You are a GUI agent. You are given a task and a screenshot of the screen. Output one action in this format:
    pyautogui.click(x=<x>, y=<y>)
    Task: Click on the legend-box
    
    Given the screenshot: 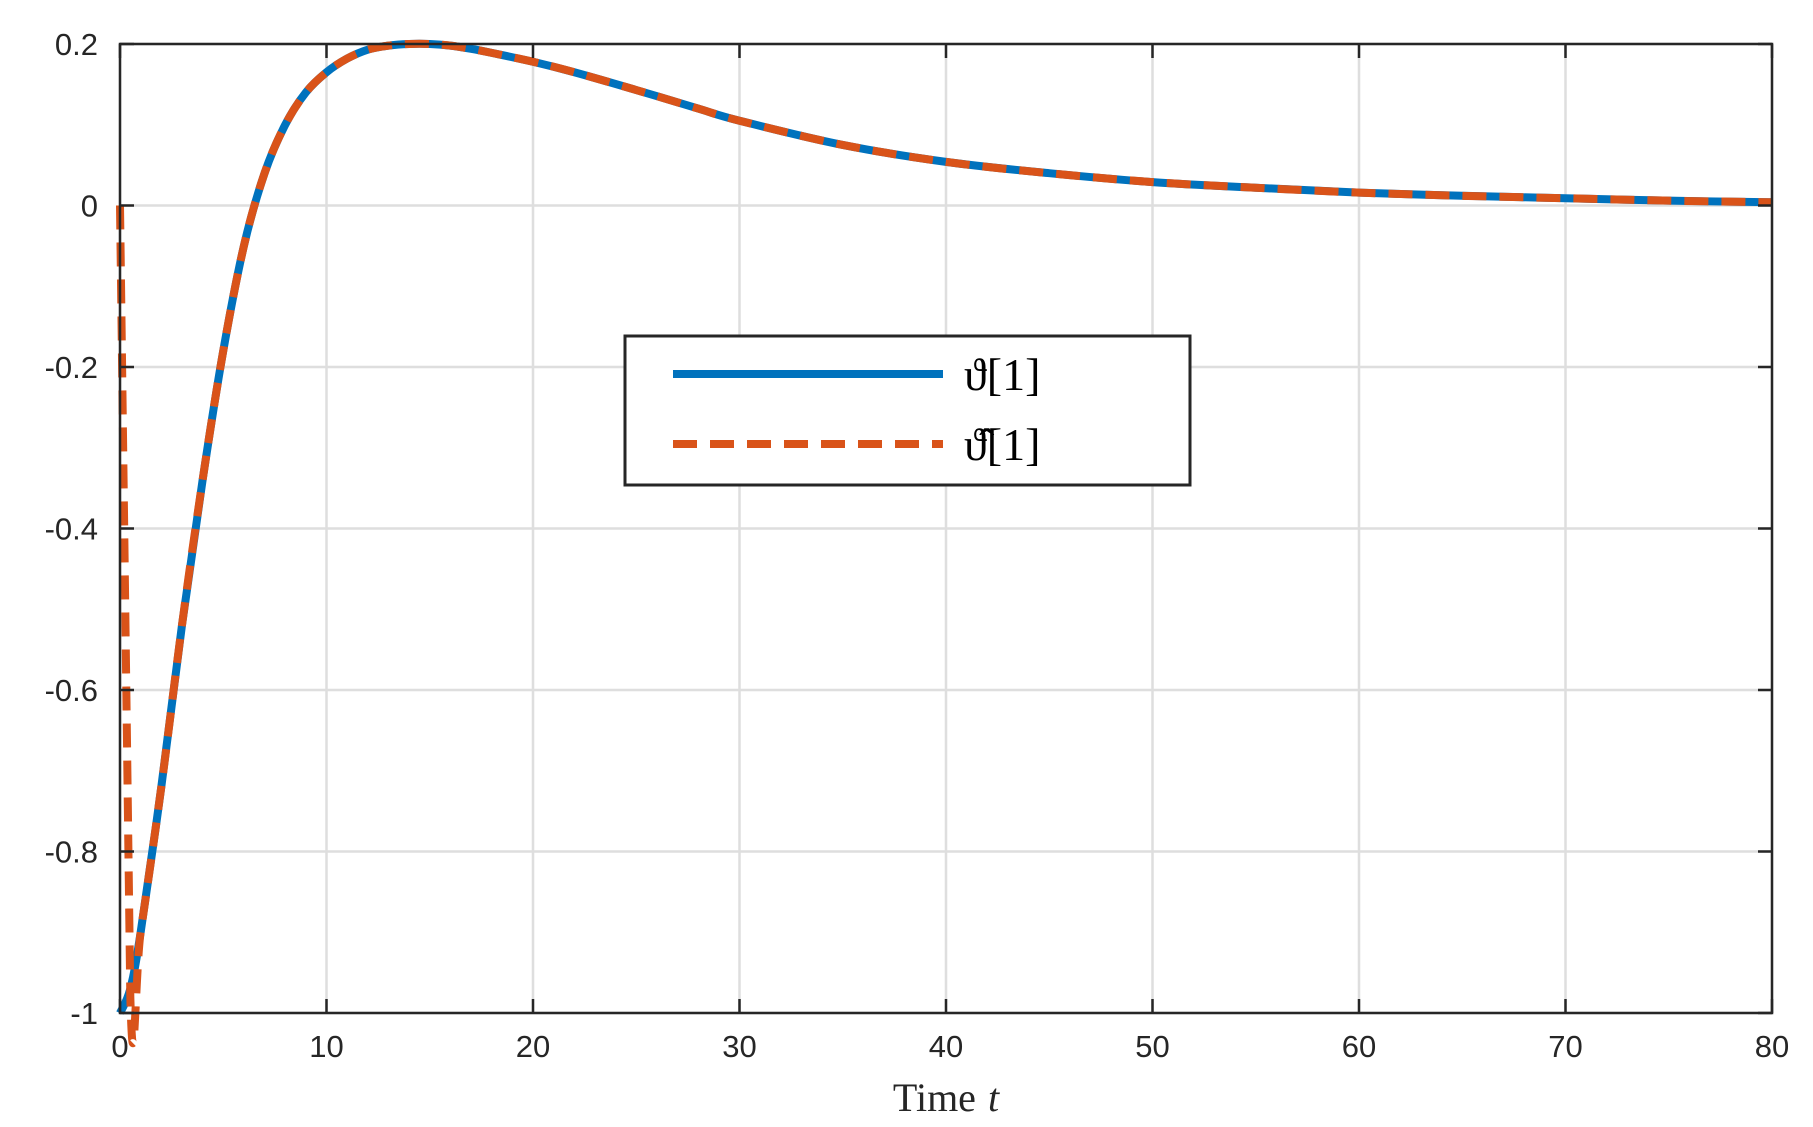 What is the action you would take?
    pyautogui.click(x=907, y=410)
    